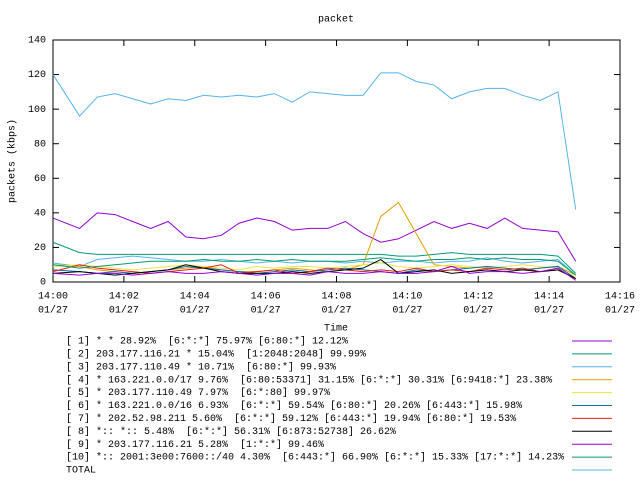 This screenshot has width=640, height=485. What do you see at coordinates (40, 213) in the screenshot?
I see `y-tick-label: 40` at bounding box center [40, 213].